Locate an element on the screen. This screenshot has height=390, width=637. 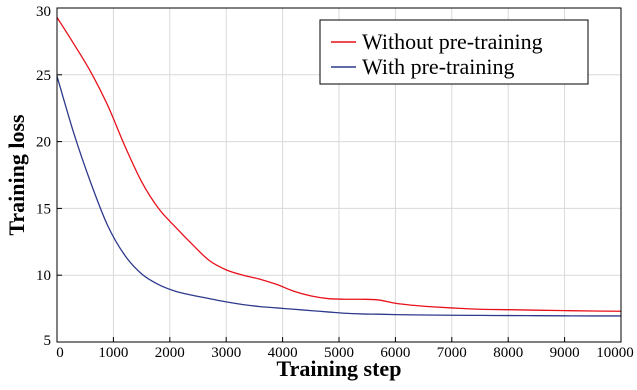
legend: Without pre-training With pre-training is located at coordinates (454, 52).